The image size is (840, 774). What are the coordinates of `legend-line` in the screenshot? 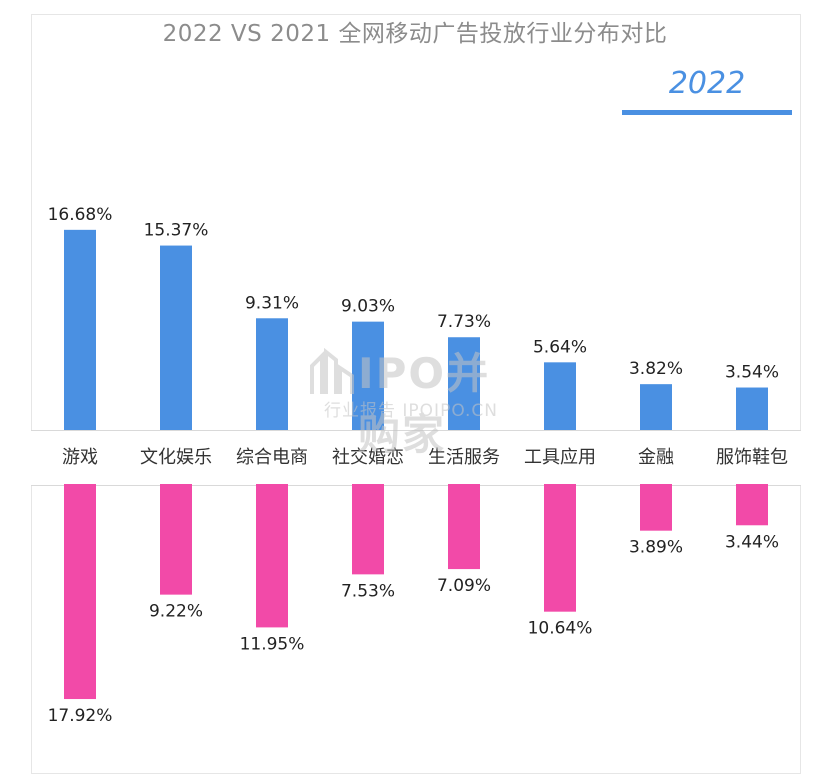 It's located at (707, 112).